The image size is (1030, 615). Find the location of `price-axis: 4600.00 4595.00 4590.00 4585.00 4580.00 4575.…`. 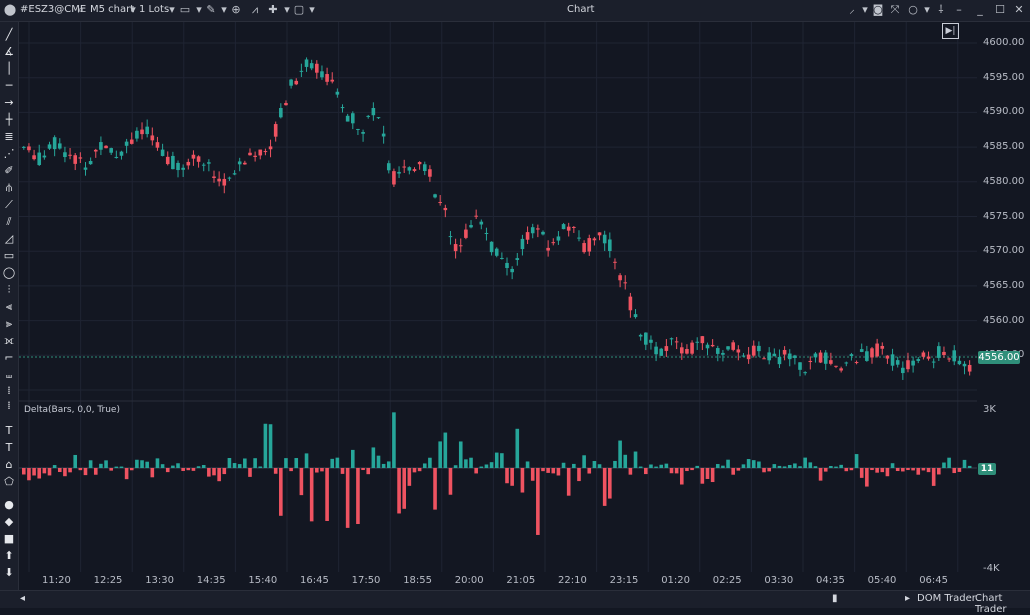

price-axis: 4600.00 4595.00 4590.00 4585.00 4580.00 4575.… is located at coordinates (1003, 306).